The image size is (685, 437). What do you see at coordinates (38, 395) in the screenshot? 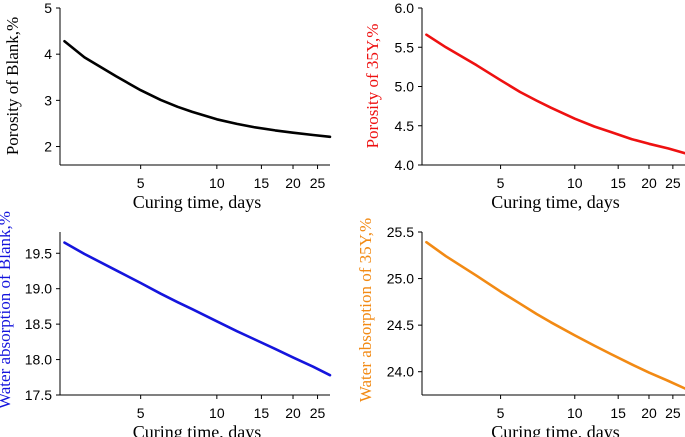
I see `y-tick-label: 17.5` at bounding box center [38, 395].